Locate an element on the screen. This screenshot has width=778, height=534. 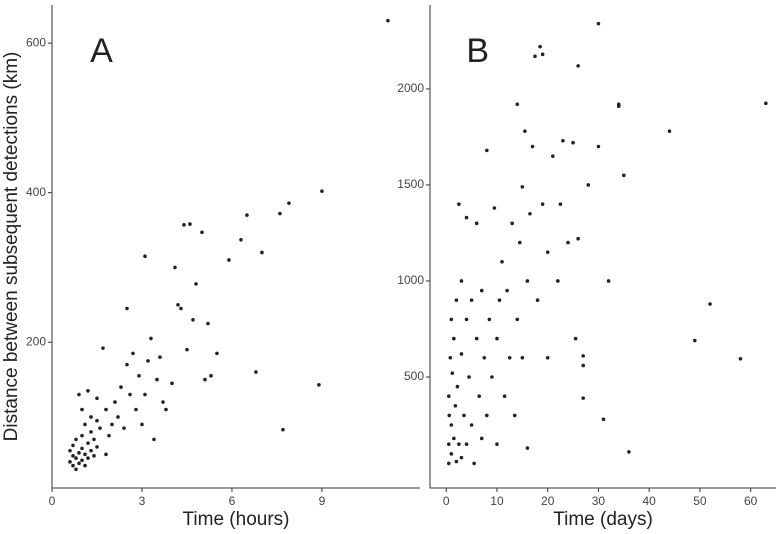
x-tick-label: 9 is located at coordinates (322, 501).